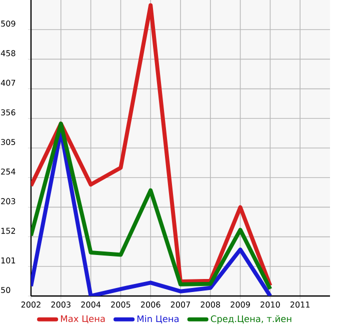  What do you see at coordinates (251, 319) in the screenshot?
I see `legend-label: Сред.Цена, т.йен` at bounding box center [251, 319].